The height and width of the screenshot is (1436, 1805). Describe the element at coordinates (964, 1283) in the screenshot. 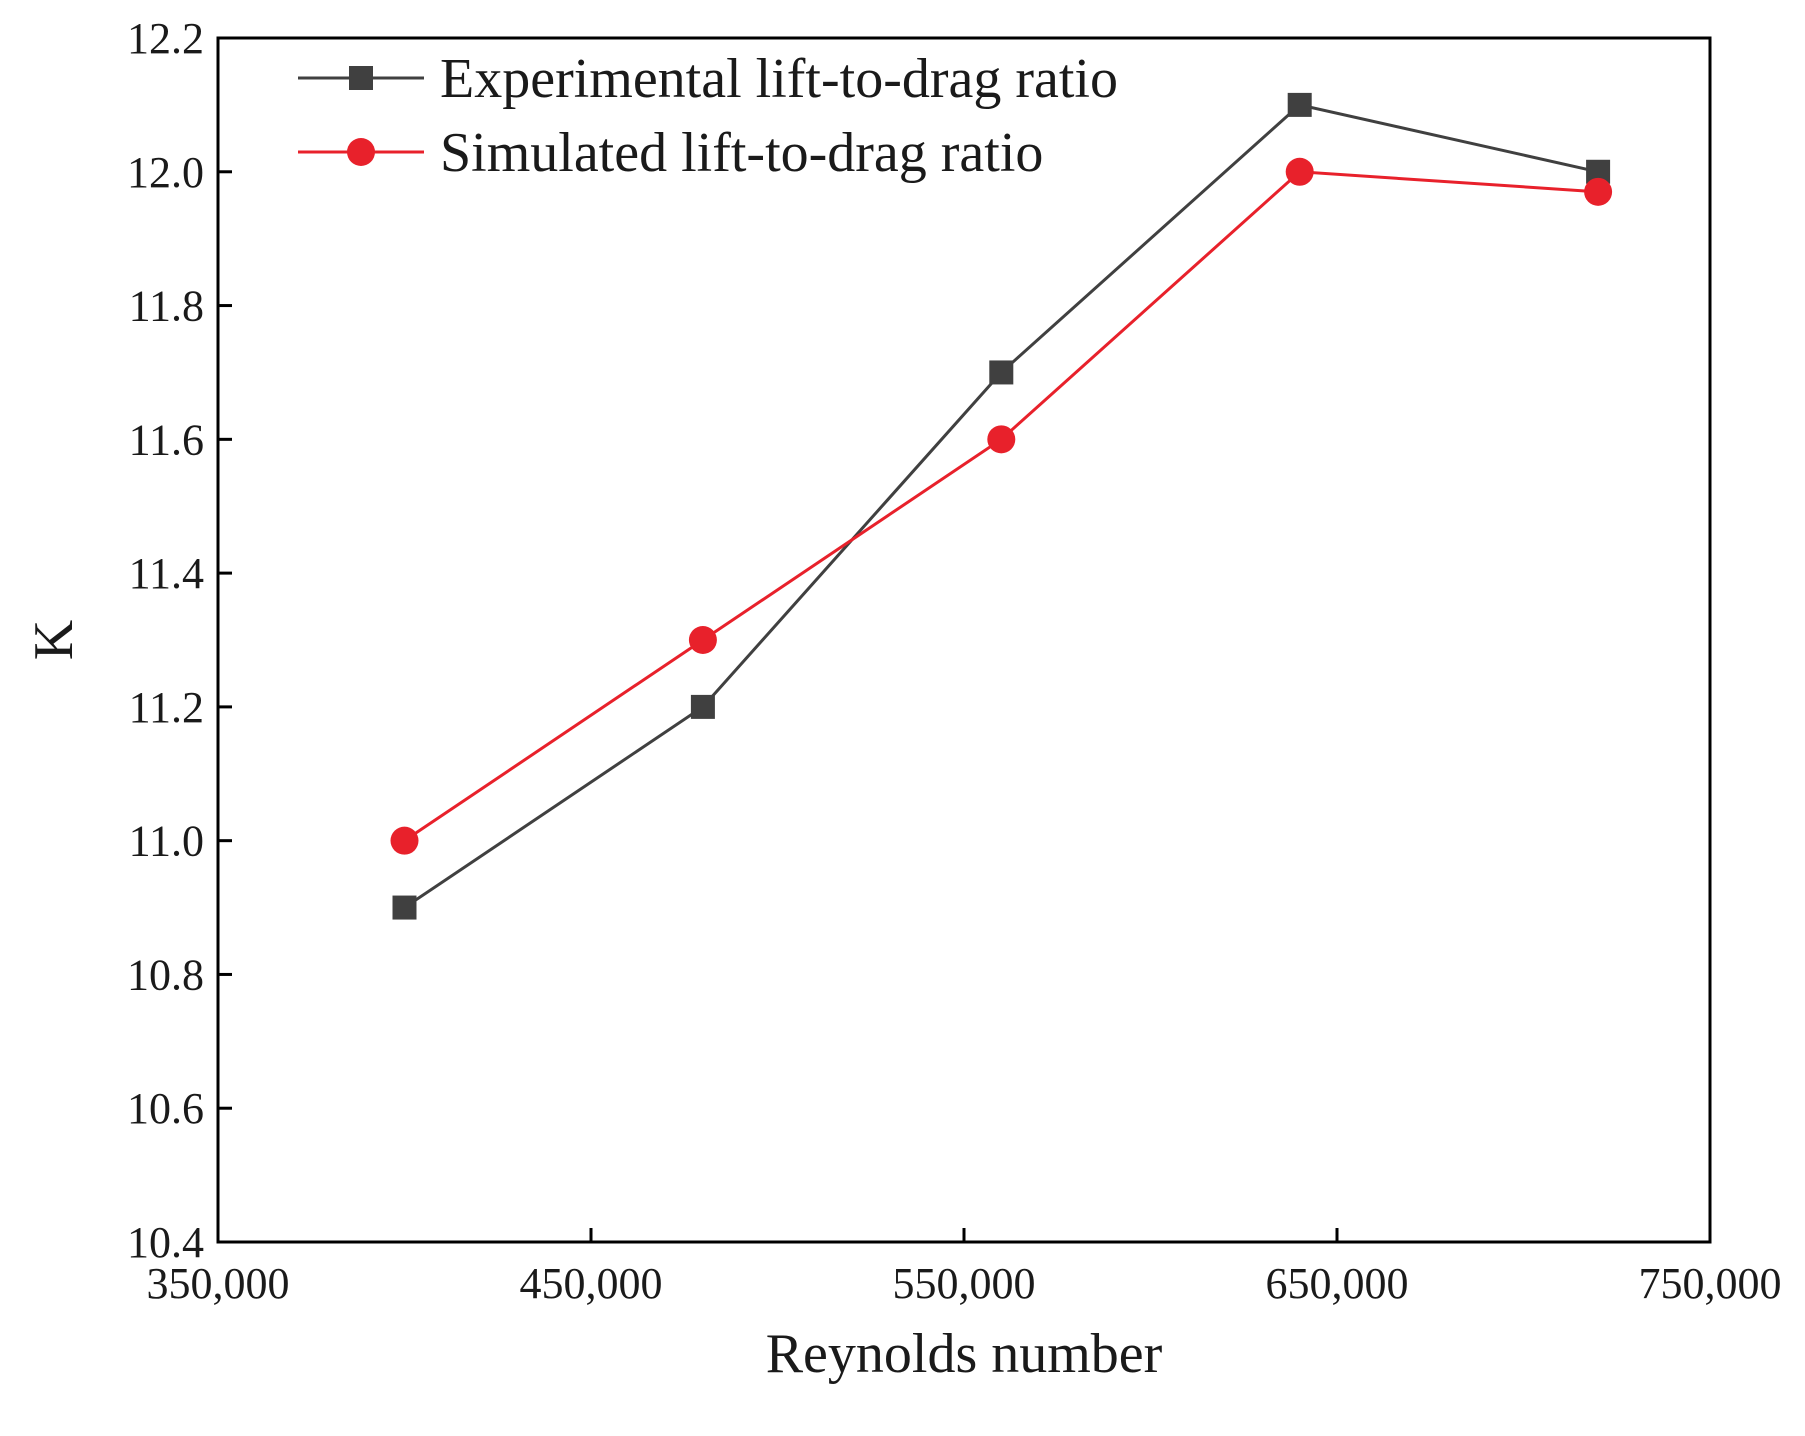

I see `x-tick-label: 550,000` at that location.